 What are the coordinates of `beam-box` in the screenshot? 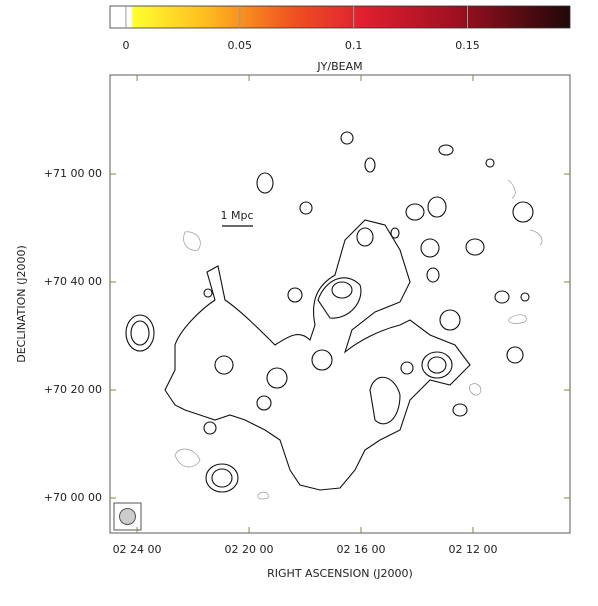 It's located at (127, 516).